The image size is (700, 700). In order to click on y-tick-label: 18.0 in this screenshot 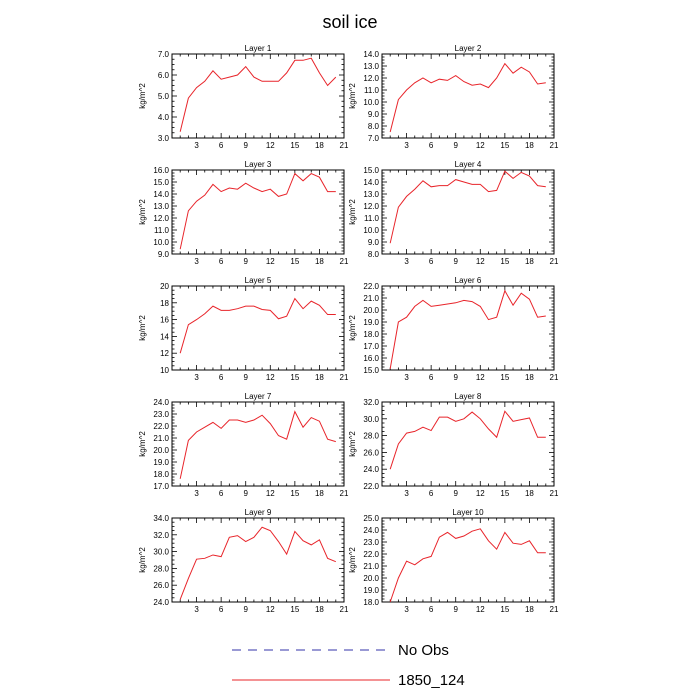, I will do `click(371, 602)`.